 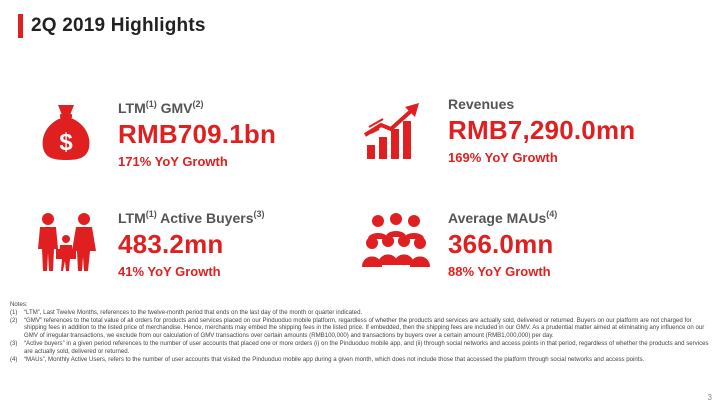 What do you see at coordinates (14, 343) in the screenshot?
I see `footnote-number: (3)` at bounding box center [14, 343].